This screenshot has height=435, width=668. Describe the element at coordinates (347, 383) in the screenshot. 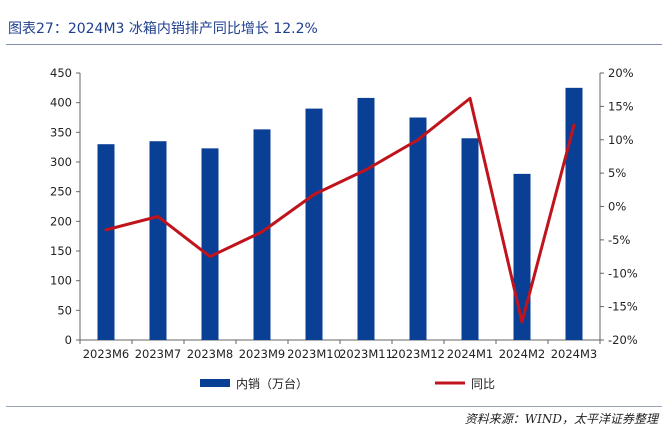

I see `legend: 内销（万台） 同比` at that location.